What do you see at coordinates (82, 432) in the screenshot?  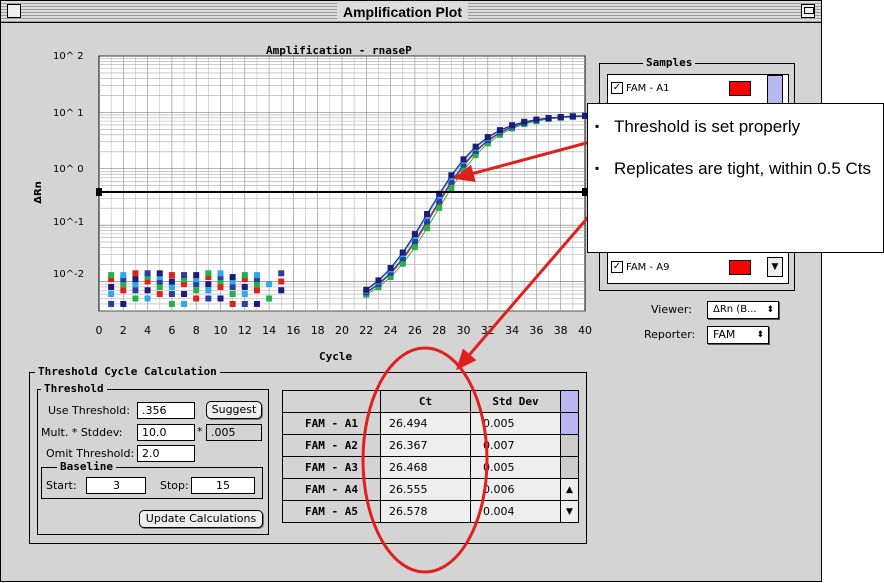 I see `mult-stddev-label: Mult. * Stddev:` at bounding box center [82, 432].